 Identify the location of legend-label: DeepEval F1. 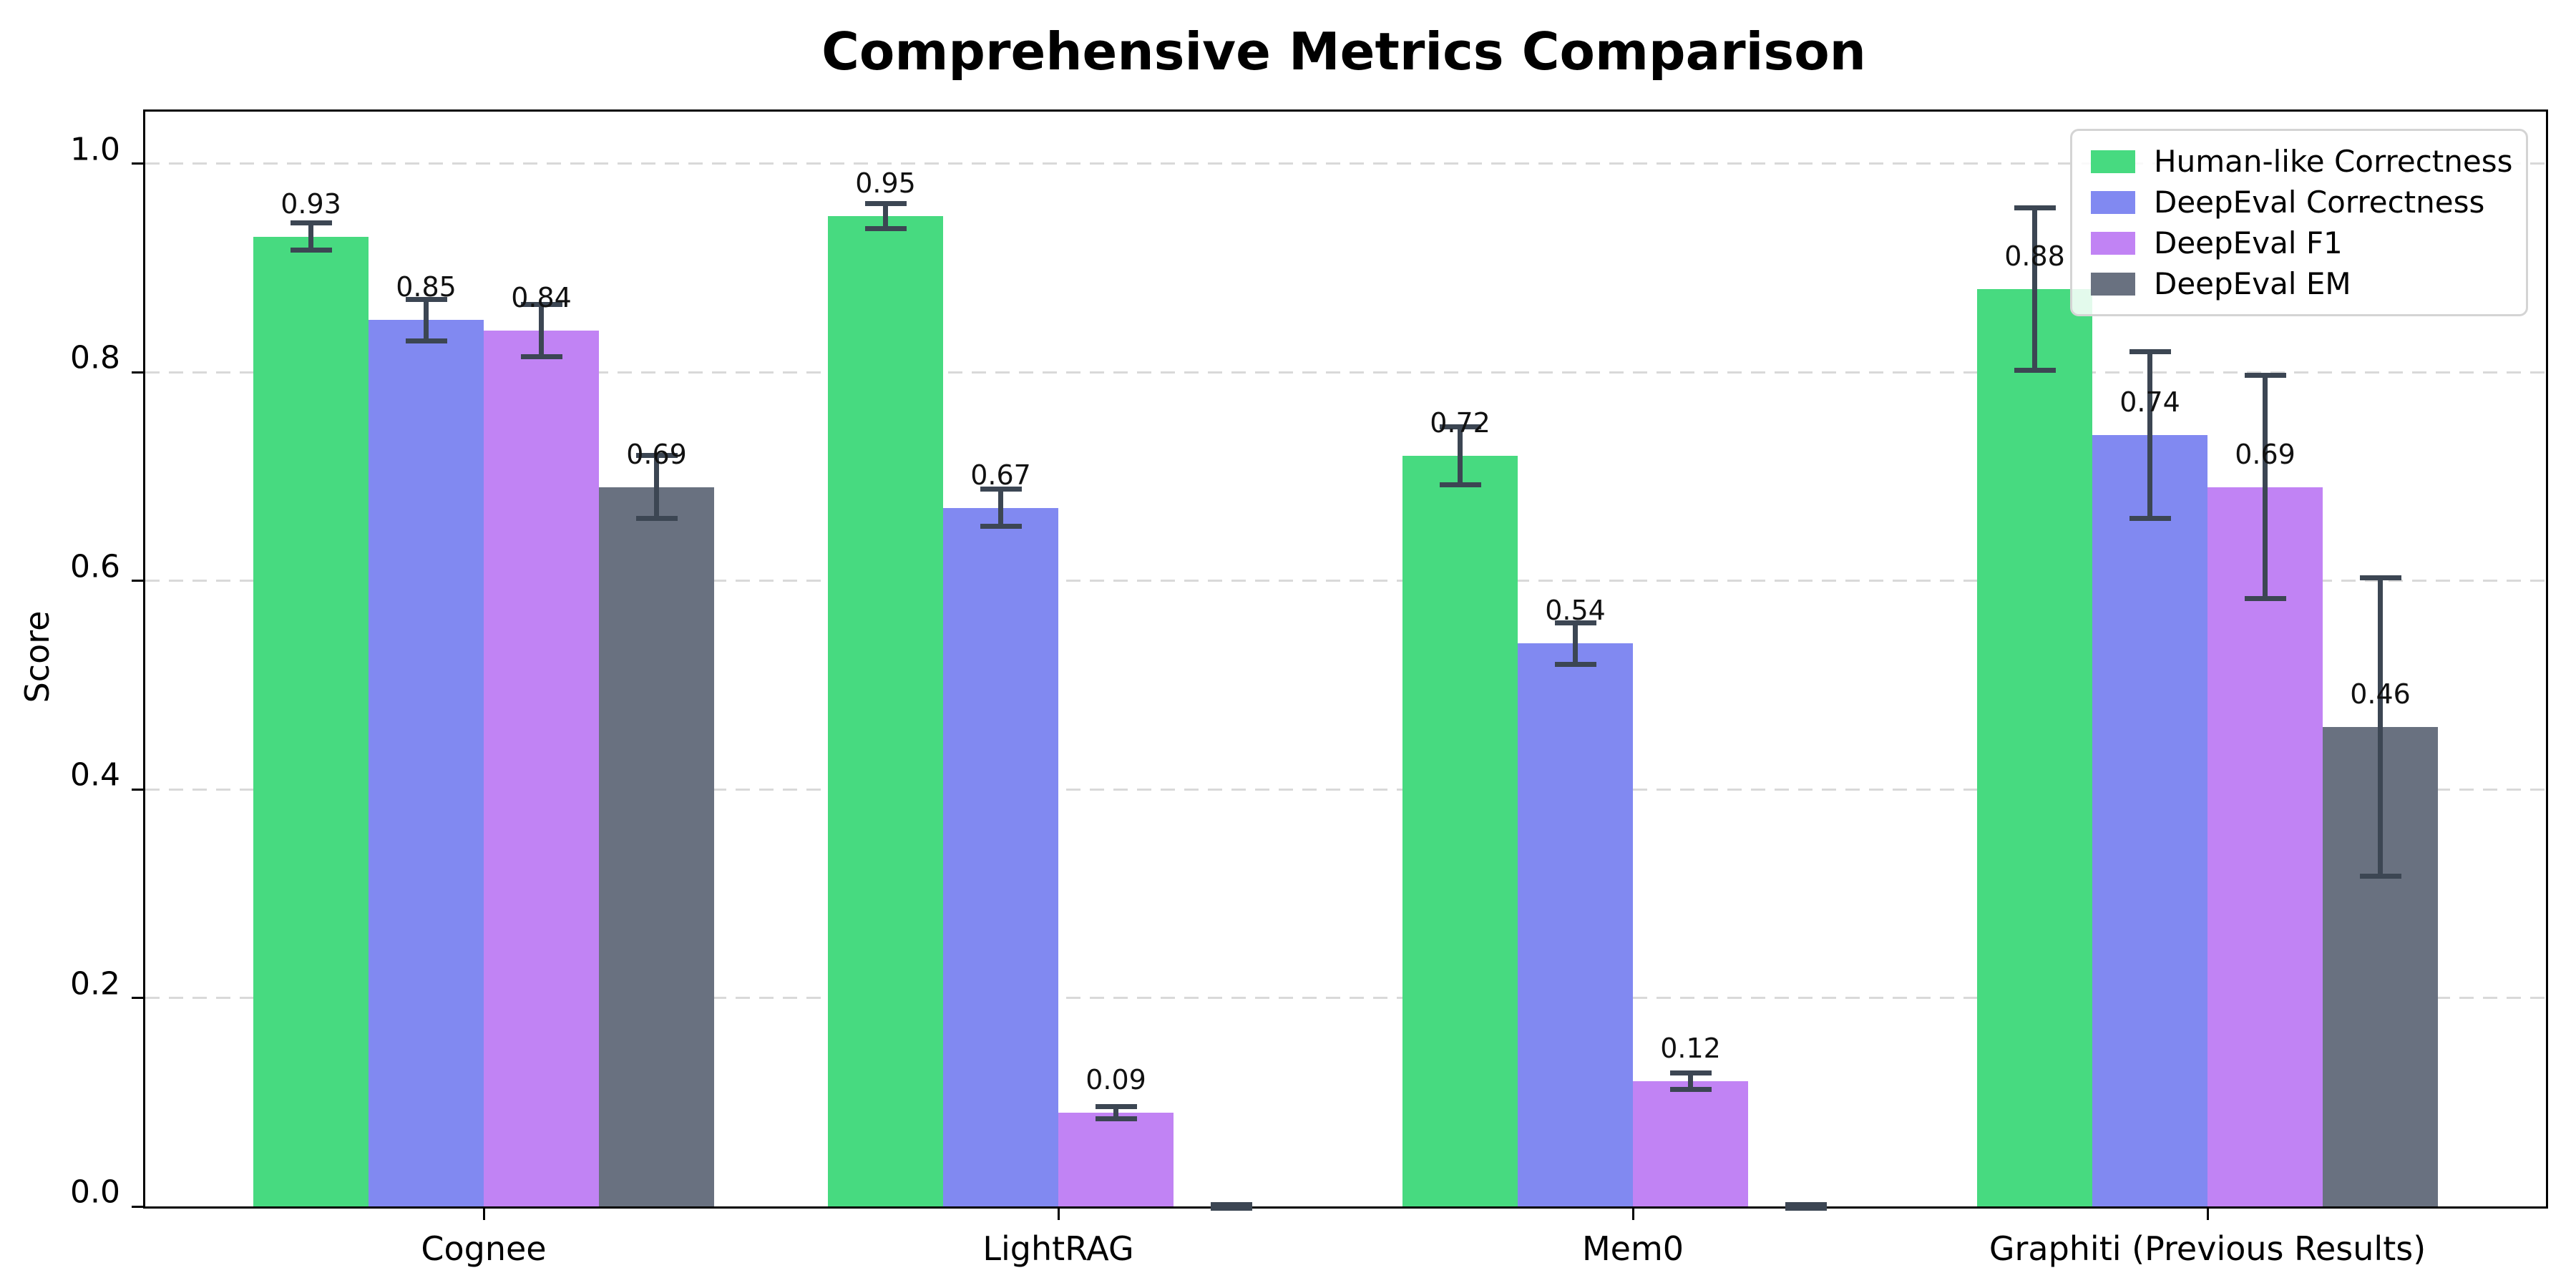
(2248, 242).